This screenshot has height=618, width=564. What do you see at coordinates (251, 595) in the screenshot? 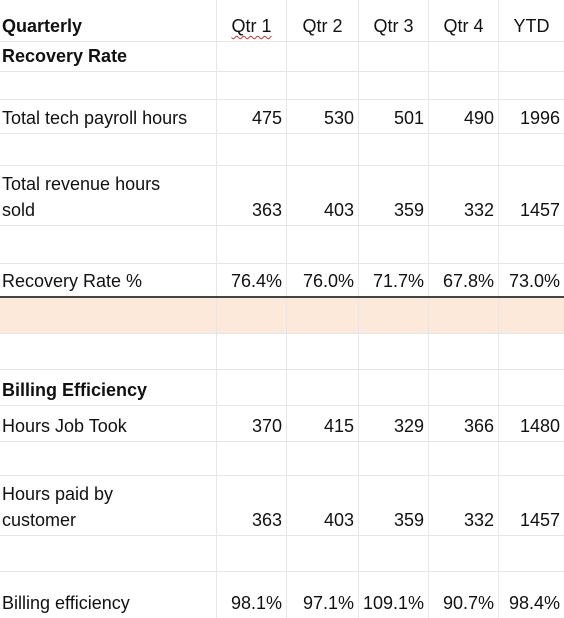
I see `cell-value: 98.1%` at bounding box center [251, 595].